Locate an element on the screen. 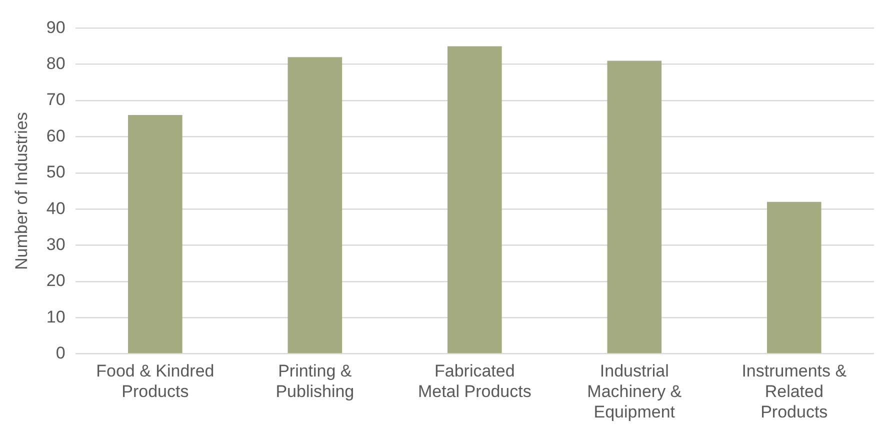 The height and width of the screenshot is (439, 892). y-tick-label: 10 is located at coordinates (56, 316).